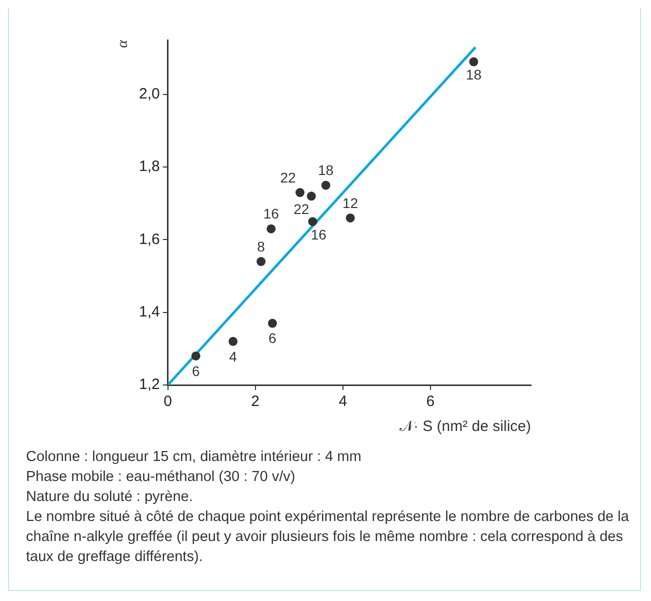 The height and width of the screenshot is (601, 651). Describe the element at coordinates (233, 356) in the screenshot. I see `annotation: 4` at that location.